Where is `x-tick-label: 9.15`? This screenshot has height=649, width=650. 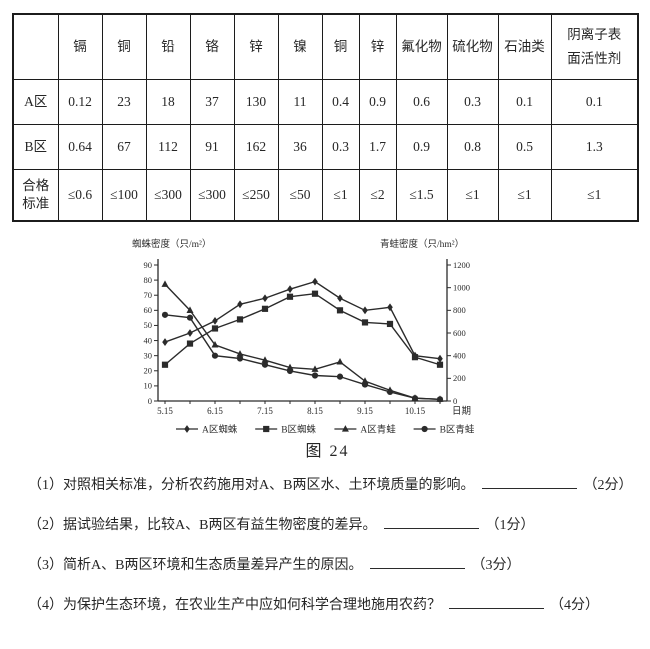 x-tick-label: 9.15 is located at coordinates (365, 411).